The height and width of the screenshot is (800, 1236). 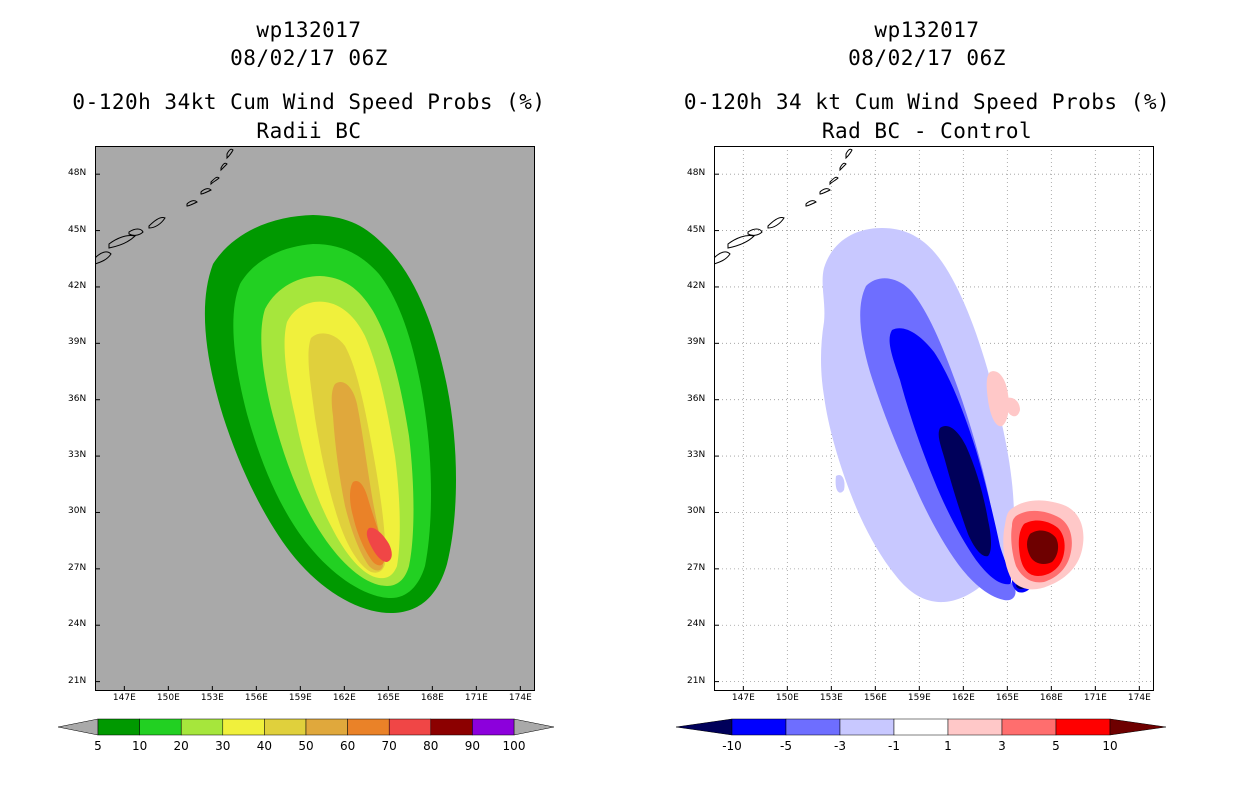 What do you see at coordinates (309, 30) in the screenshot?
I see `left-storm-id: wp132017` at bounding box center [309, 30].